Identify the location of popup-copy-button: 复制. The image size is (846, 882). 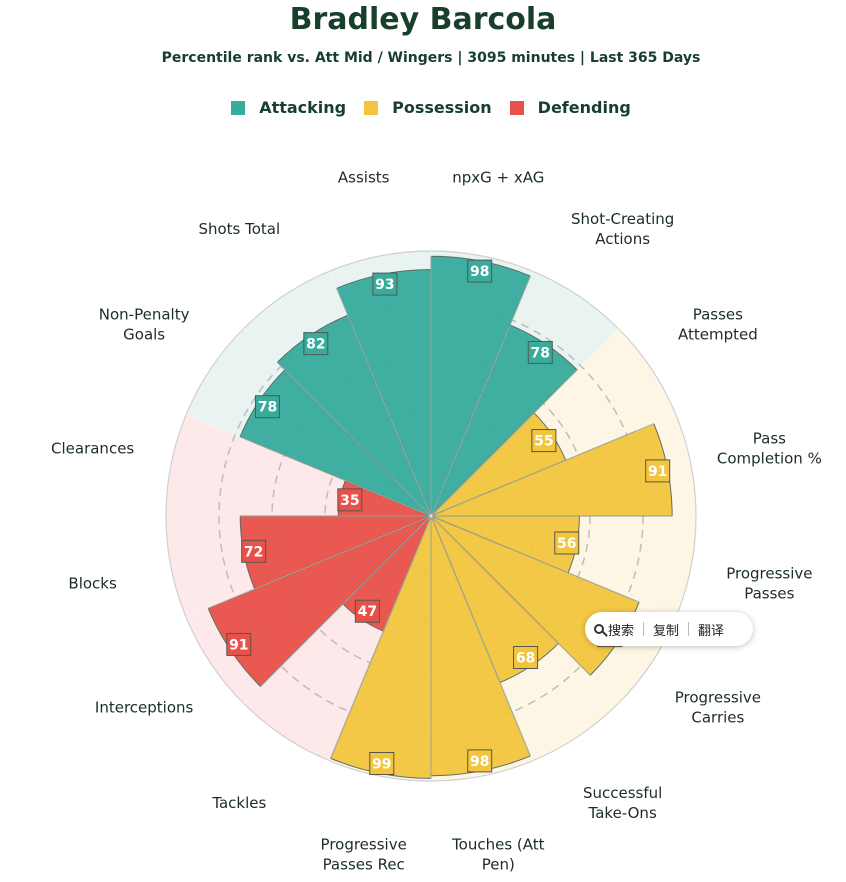
(666, 629).